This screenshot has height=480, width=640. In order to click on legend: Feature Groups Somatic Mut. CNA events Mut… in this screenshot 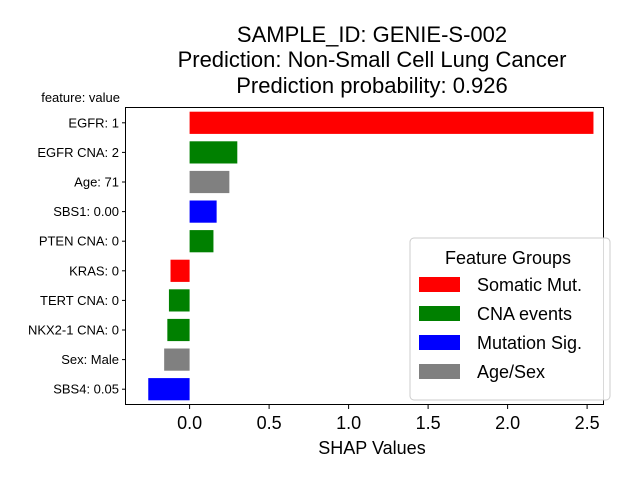, I will do `click(510, 319)`.